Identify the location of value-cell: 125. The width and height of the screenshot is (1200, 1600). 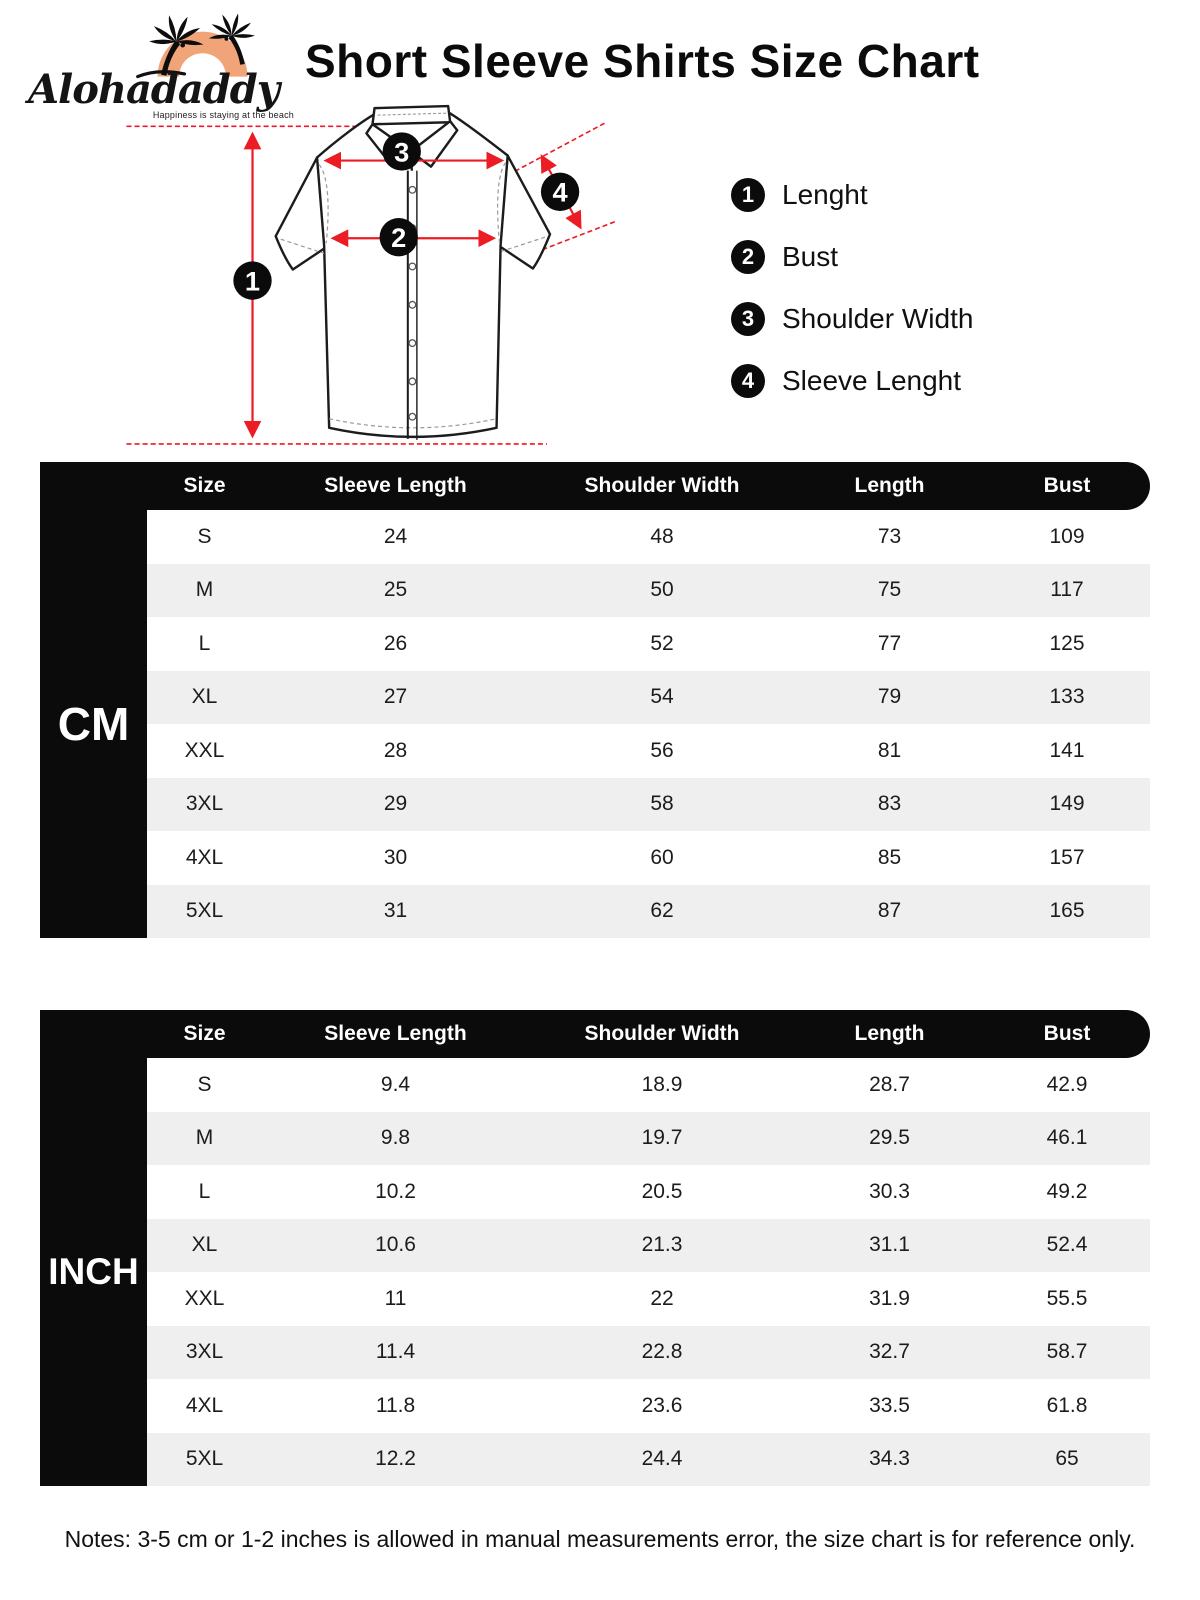
(1067, 643).